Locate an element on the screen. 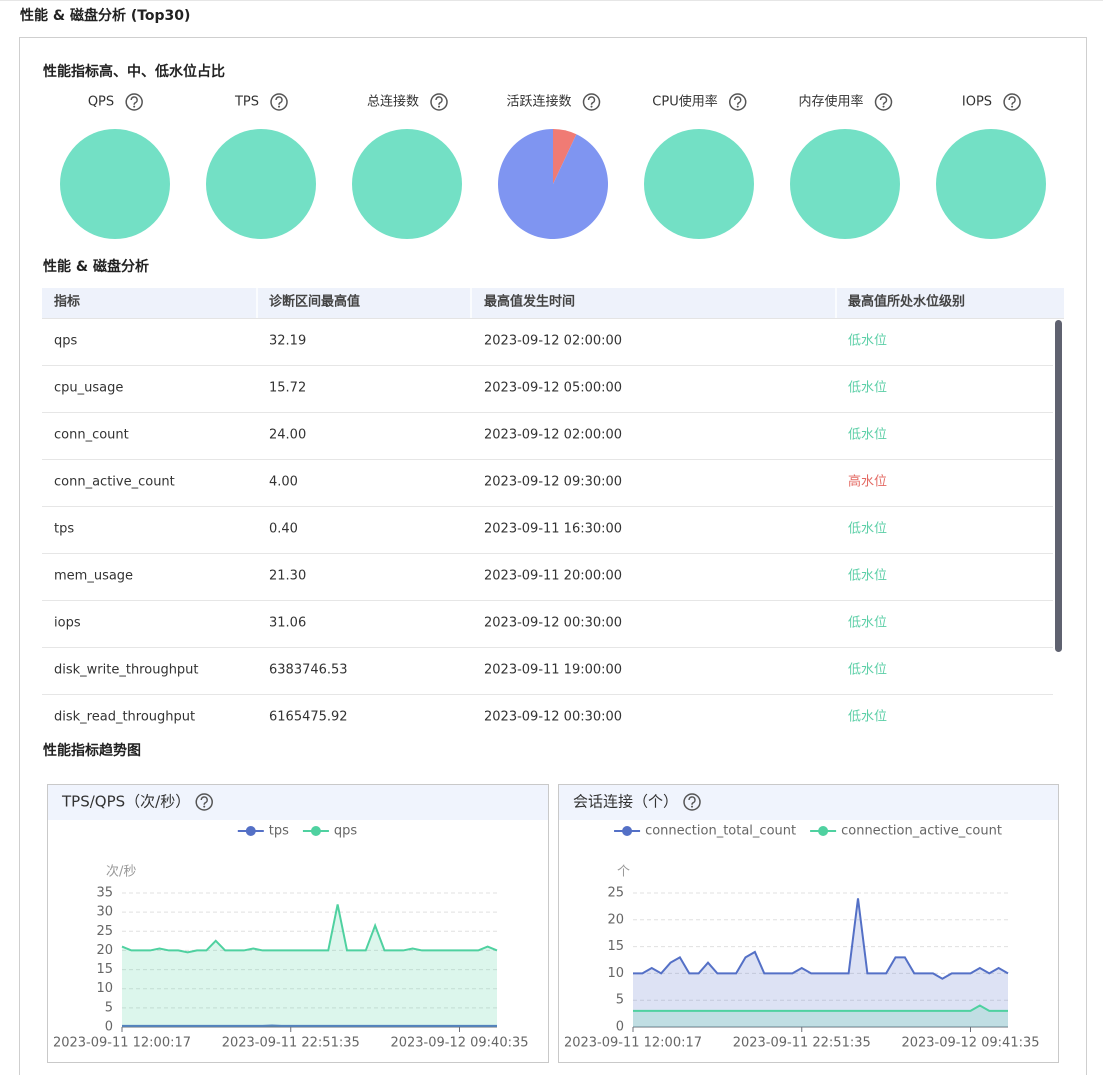 The width and height of the screenshot is (1103, 1075). y-tick-label: 30 is located at coordinates (104, 912).